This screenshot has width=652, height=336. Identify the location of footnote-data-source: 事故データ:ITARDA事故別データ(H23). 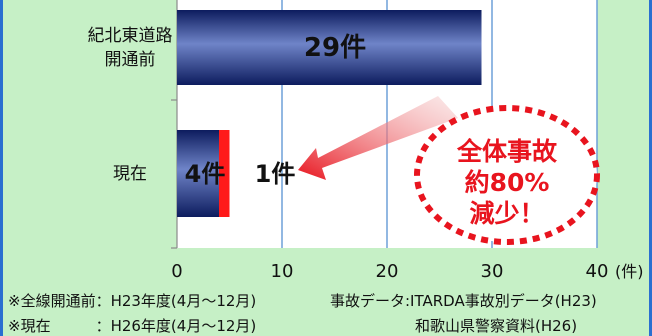
(463, 301).